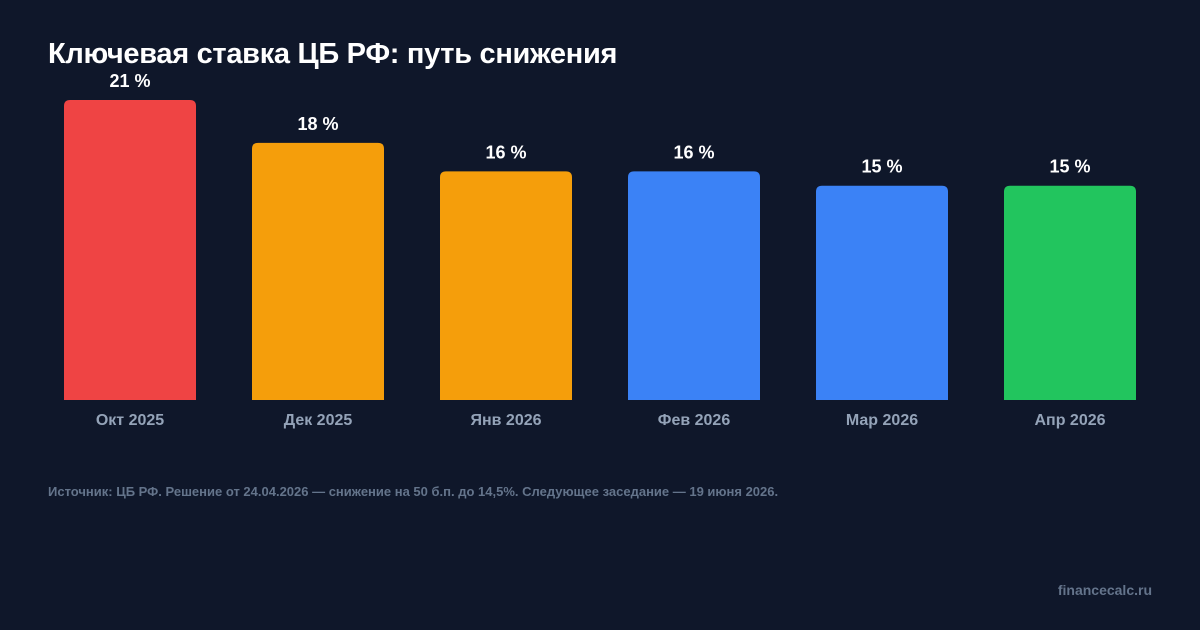 The width and height of the screenshot is (1200, 630). I want to click on value-label-4: 16 %, so click(693, 152).